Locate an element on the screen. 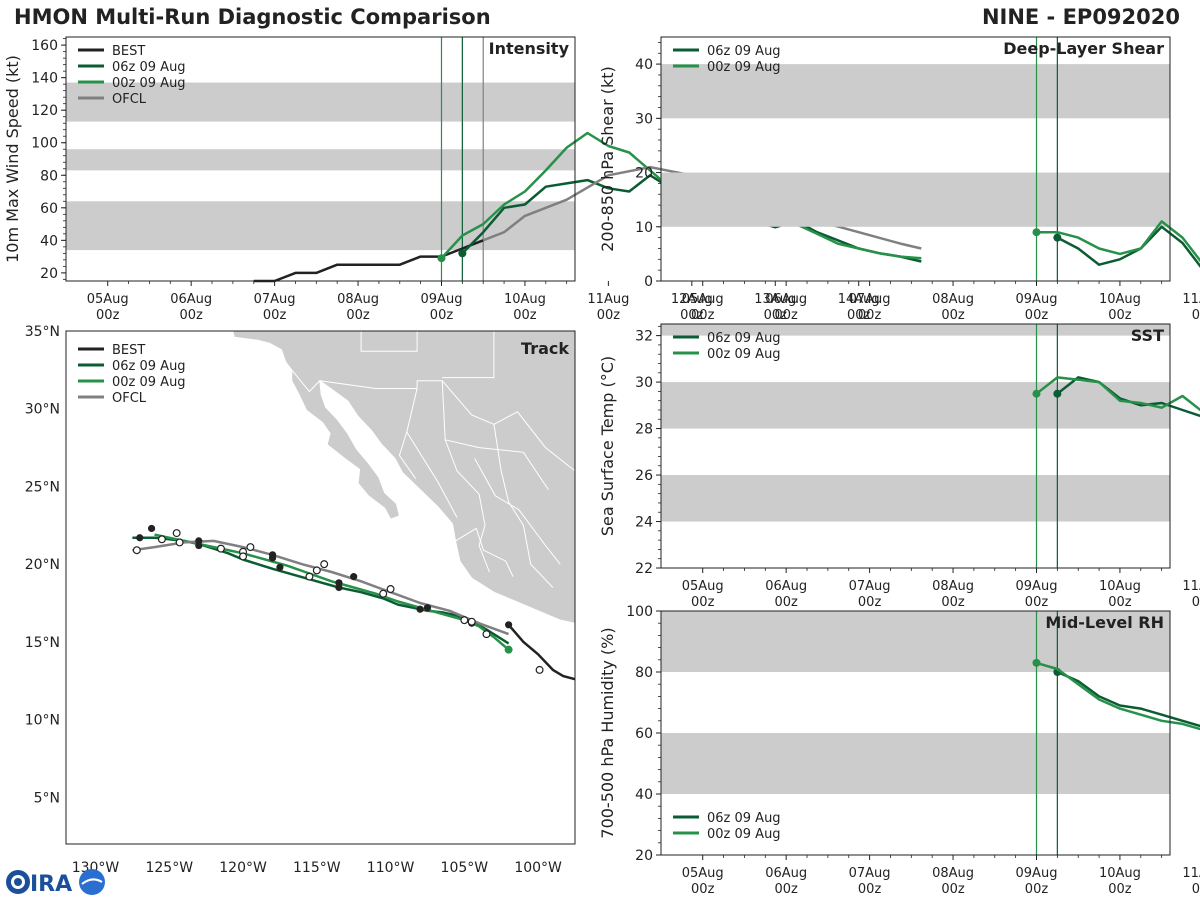 Image resolution: width=1200 pixels, height=900 pixels. x-tick-label-day-sst: 05Aug is located at coordinates (703, 586).